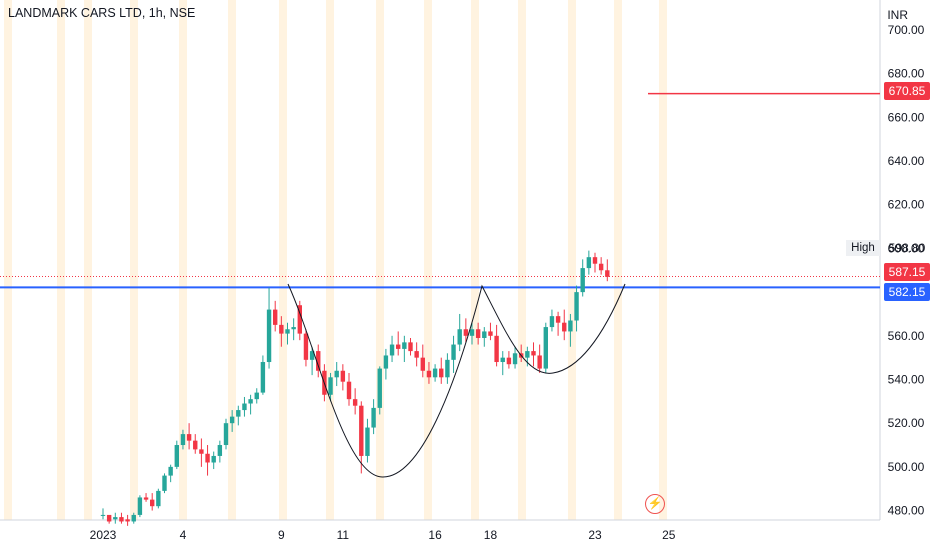  What do you see at coordinates (906, 423) in the screenshot?
I see `y-tick-label: 520.00` at bounding box center [906, 423].